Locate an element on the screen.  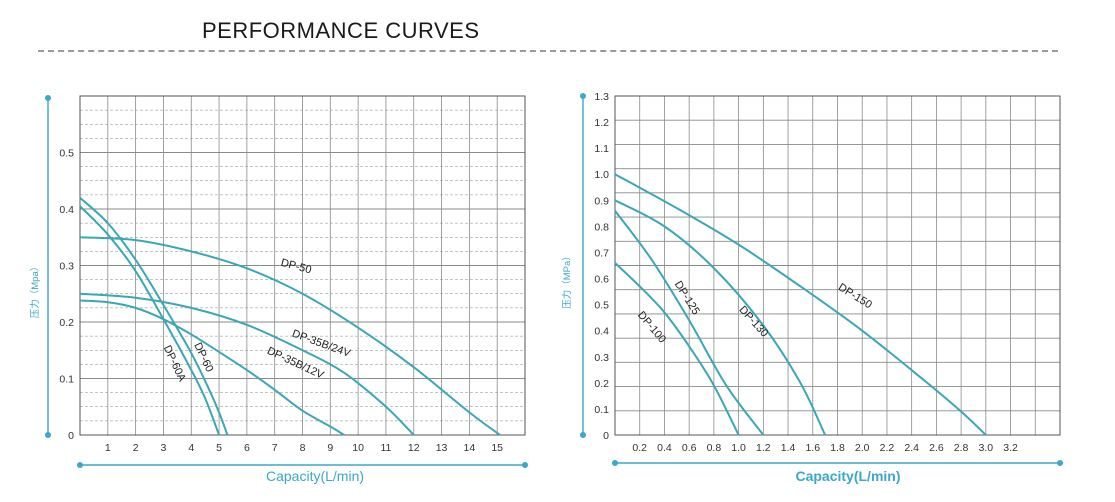
right-y-tick-label: 0.9 is located at coordinates (601, 201).